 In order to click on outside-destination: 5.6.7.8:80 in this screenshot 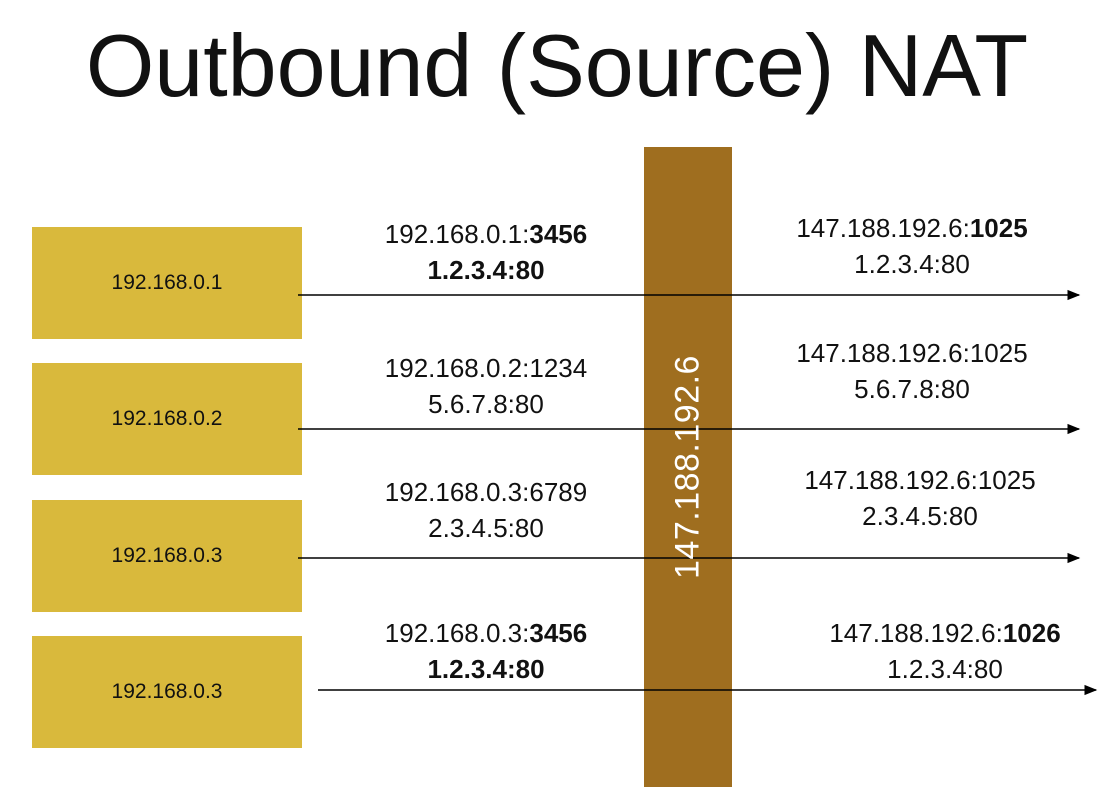, I will do `click(912, 389)`.